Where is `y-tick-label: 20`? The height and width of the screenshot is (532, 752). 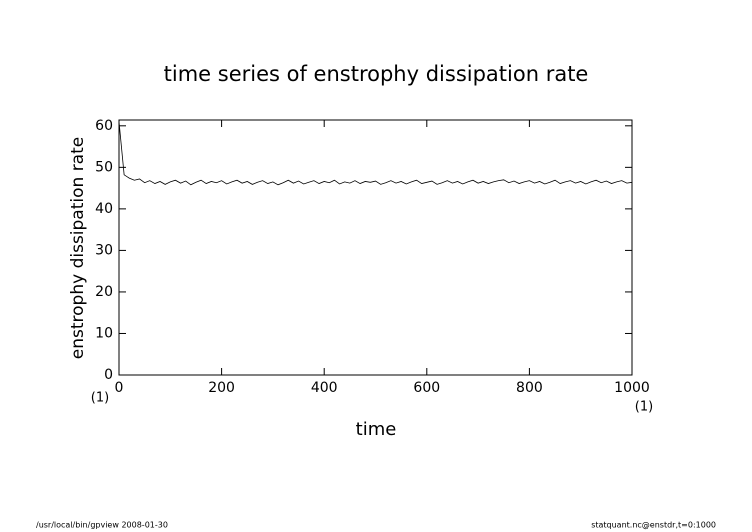 y-tick-label: 20 is located at coordinates (104, 292).